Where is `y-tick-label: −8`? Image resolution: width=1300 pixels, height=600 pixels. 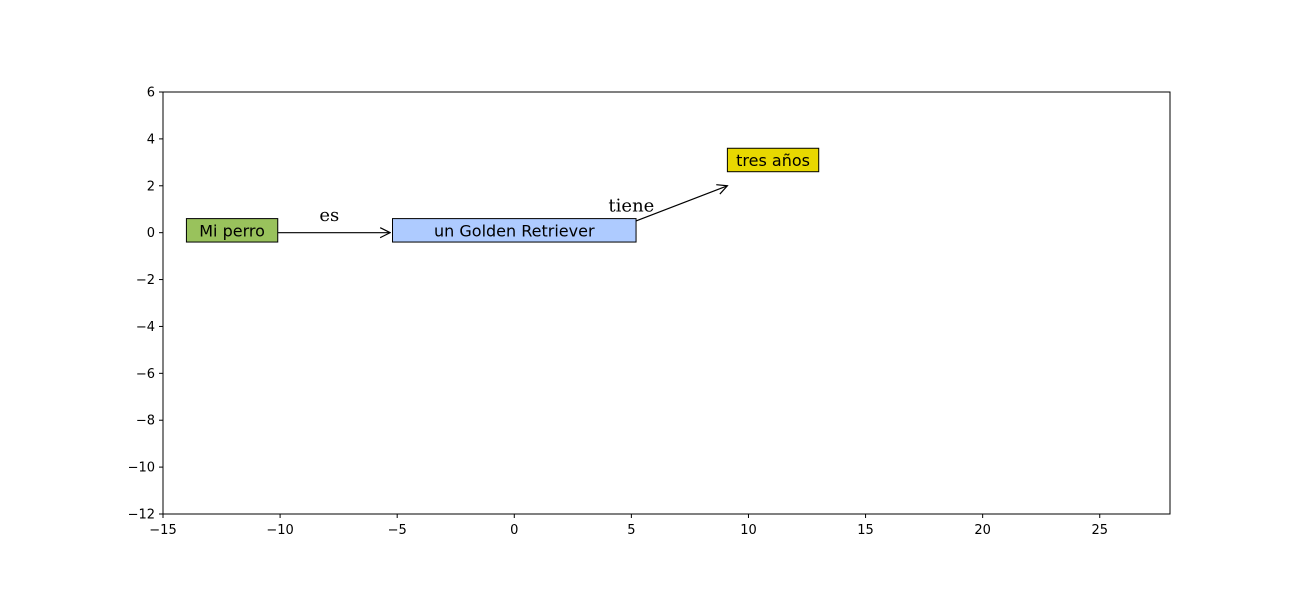 y-tick-label: −8 is located at coordinates (145, 421).